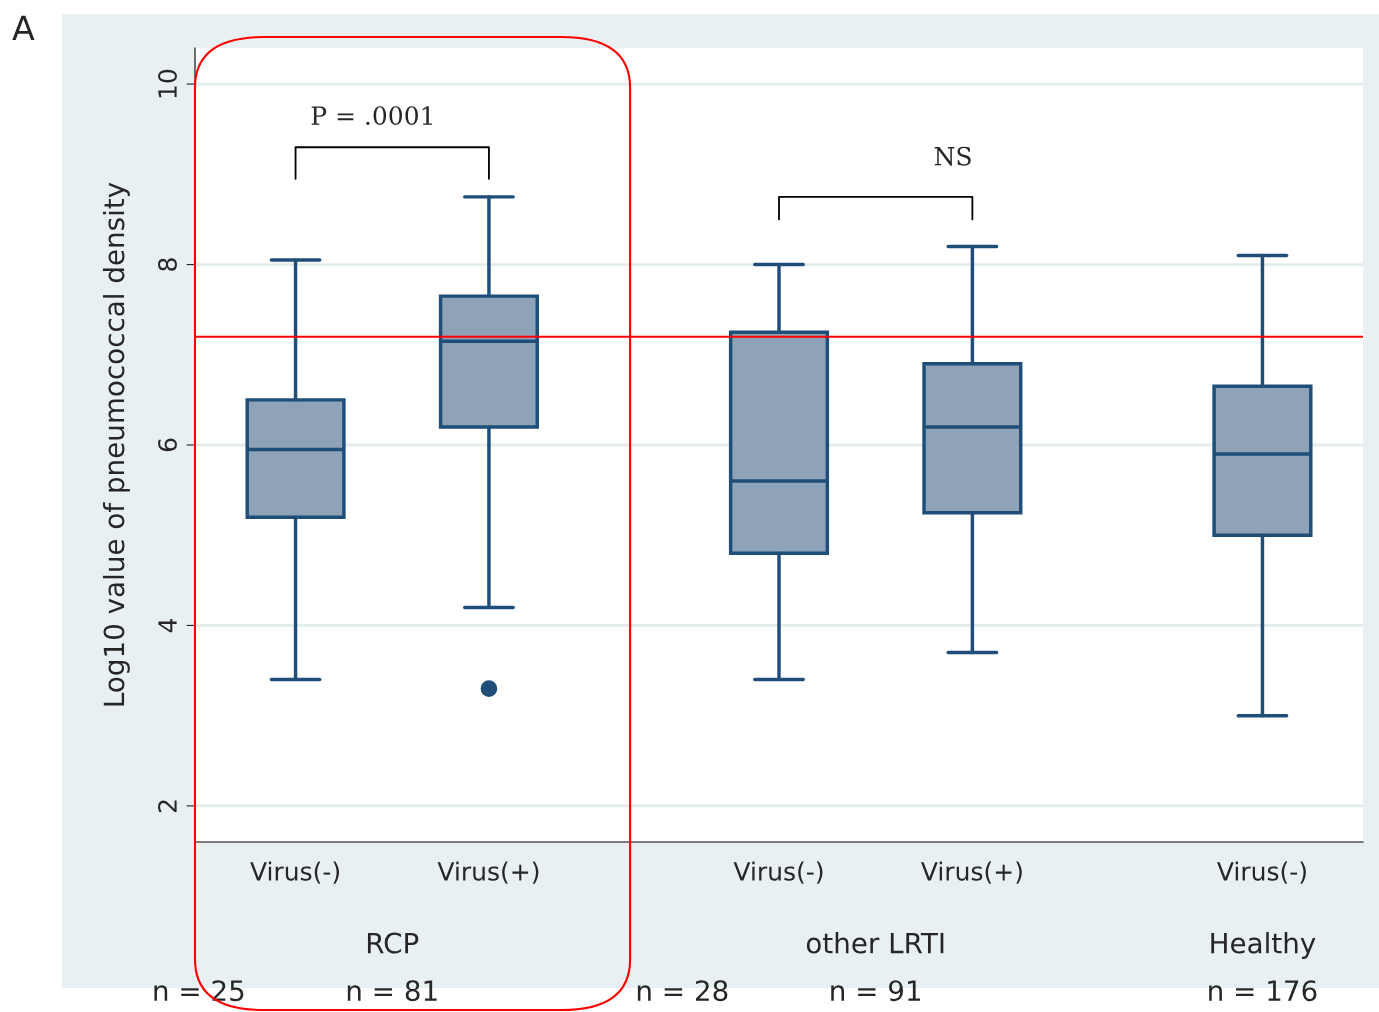 This screenshot has width=1379, height=1012. What do you see at coordinates (167, 445) in the screenshot?
I see `y-tick-label: 6` at bounding box center [167, 445].